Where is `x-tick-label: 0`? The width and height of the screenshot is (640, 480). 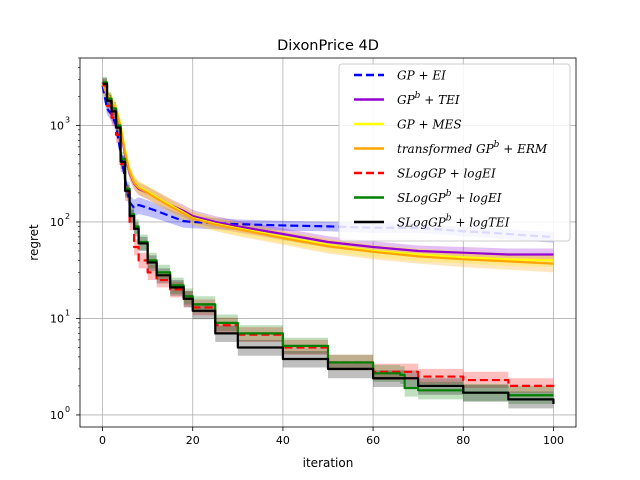 x-tick-label: 0 is located at coordinates (102, 440).